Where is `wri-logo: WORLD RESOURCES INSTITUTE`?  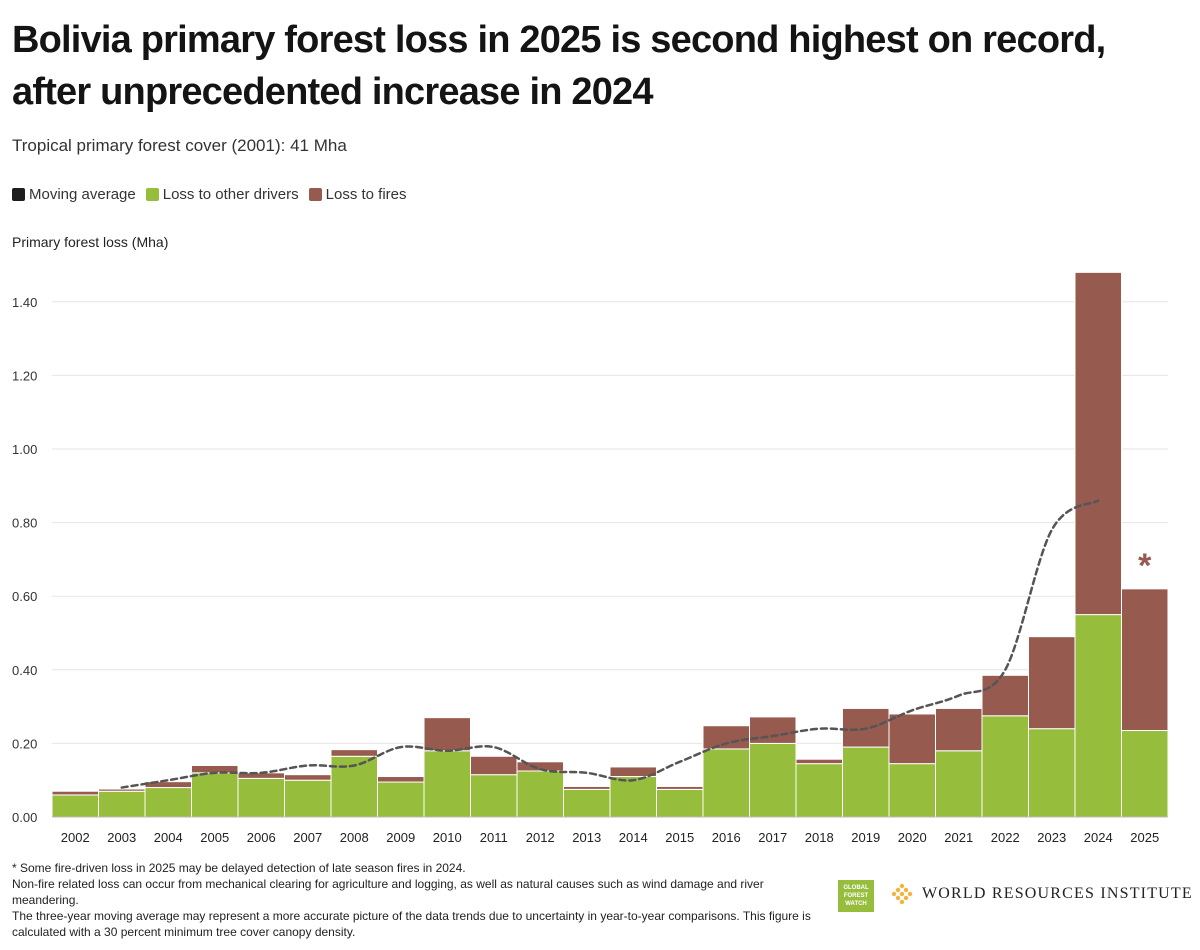
wri-logo: WORLD RESOURCES INSTITUTE is located at coordinates (1041, 894).